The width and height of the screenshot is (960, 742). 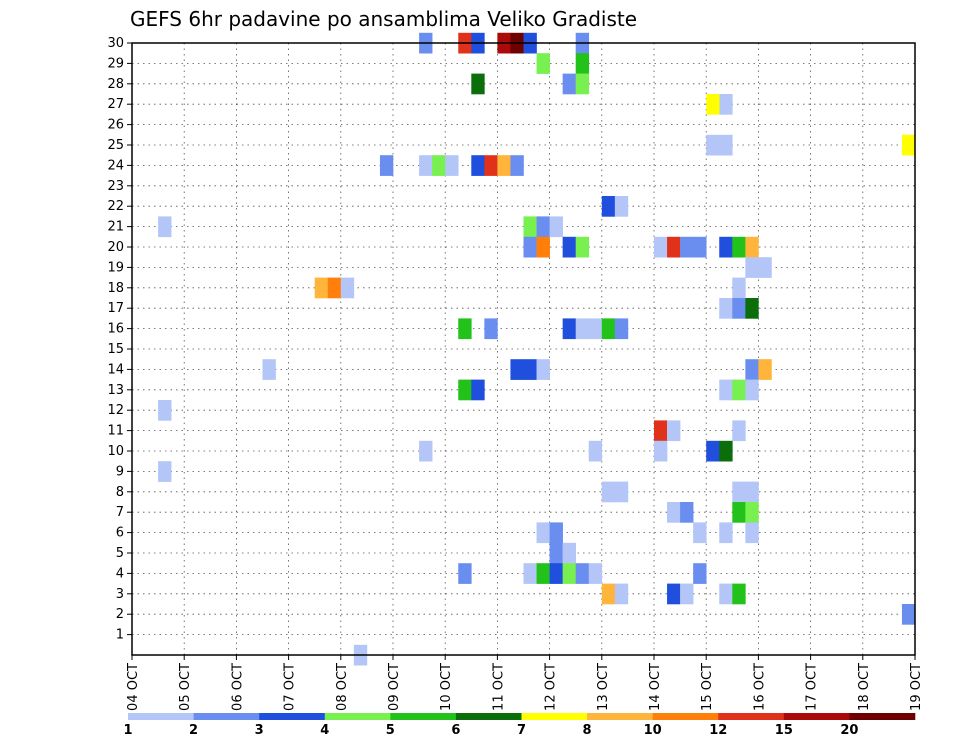 I want to click on y-tick-label: 15, so click(x=115, y=349).